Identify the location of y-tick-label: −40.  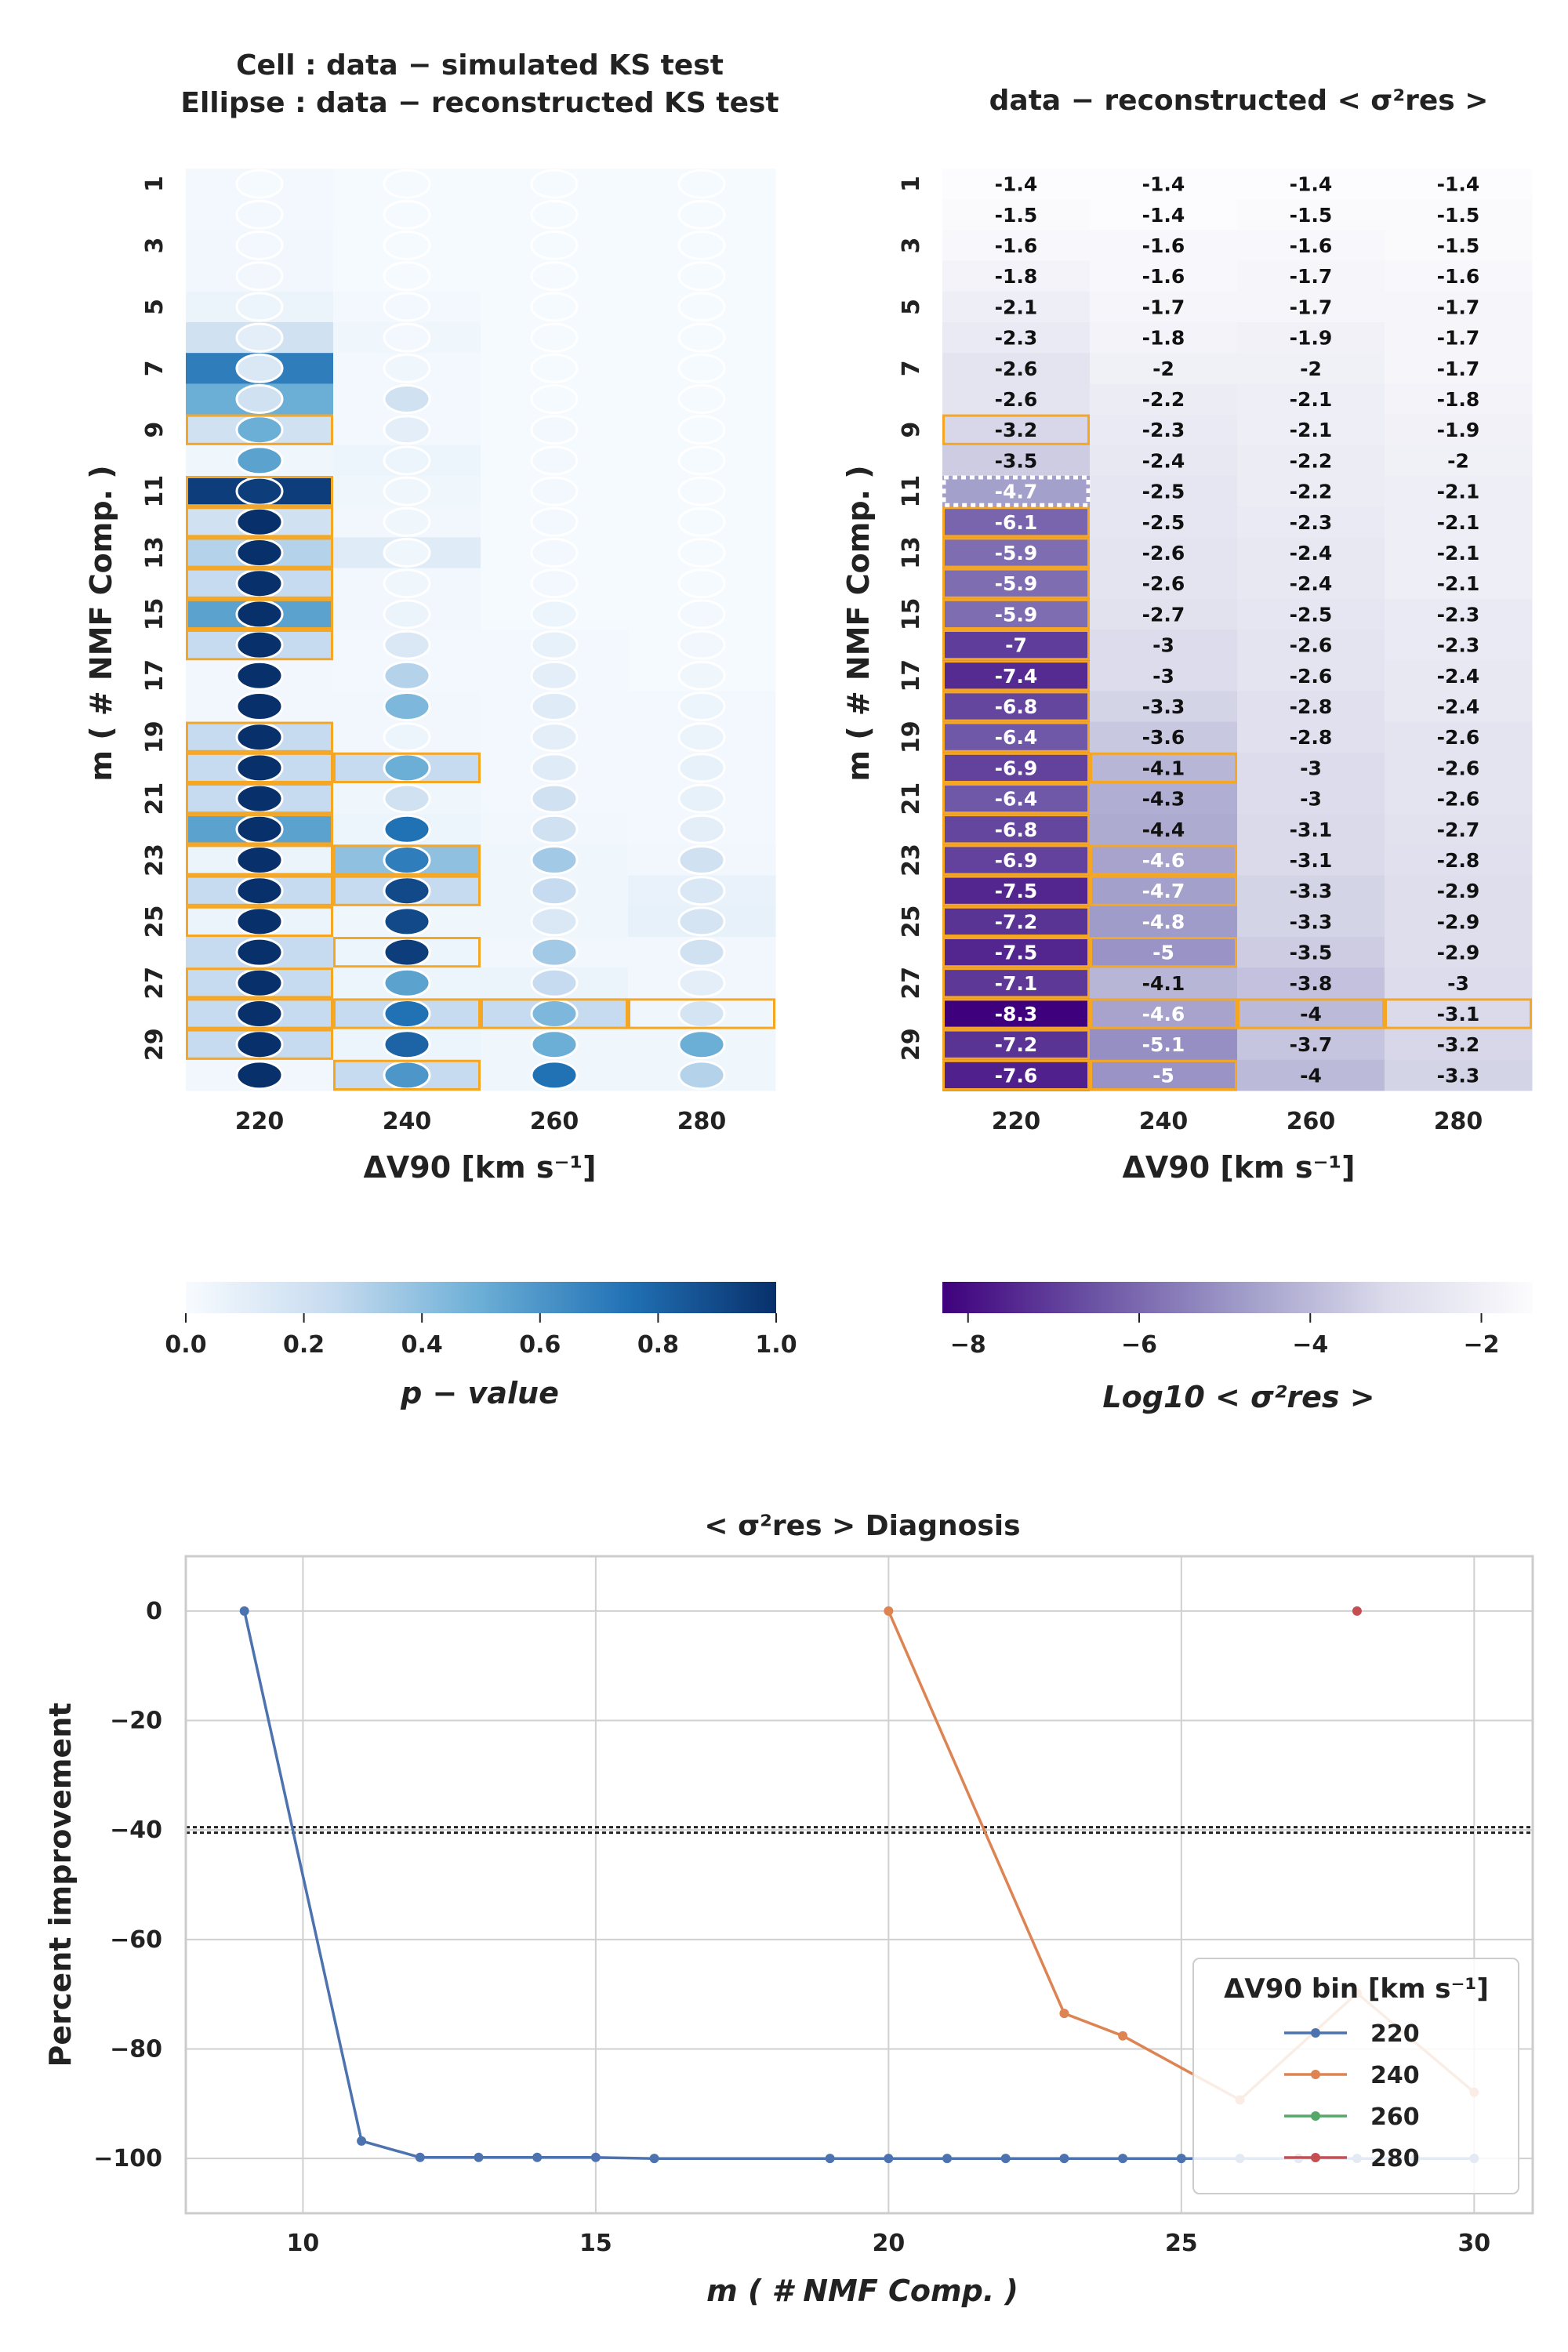
(136, 1830).